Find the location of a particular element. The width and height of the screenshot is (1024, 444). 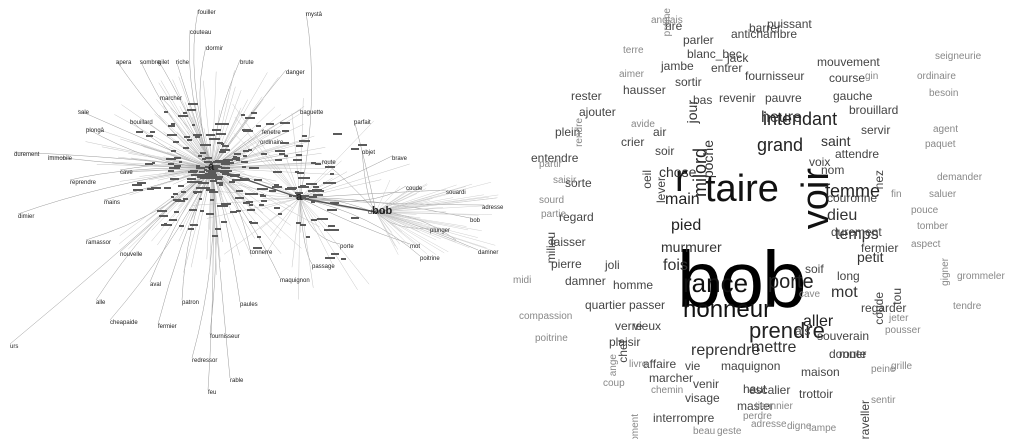

cloud-word: dieu is located at coordinates (842, 216).